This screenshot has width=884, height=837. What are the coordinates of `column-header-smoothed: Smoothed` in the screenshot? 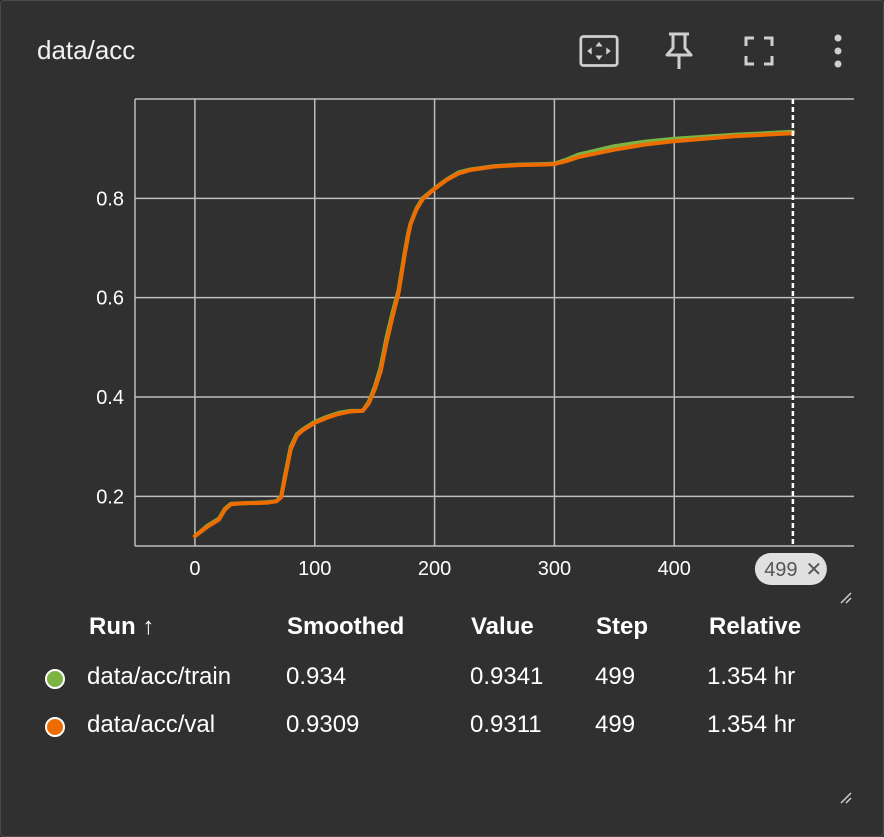 It's located at (346, 626).